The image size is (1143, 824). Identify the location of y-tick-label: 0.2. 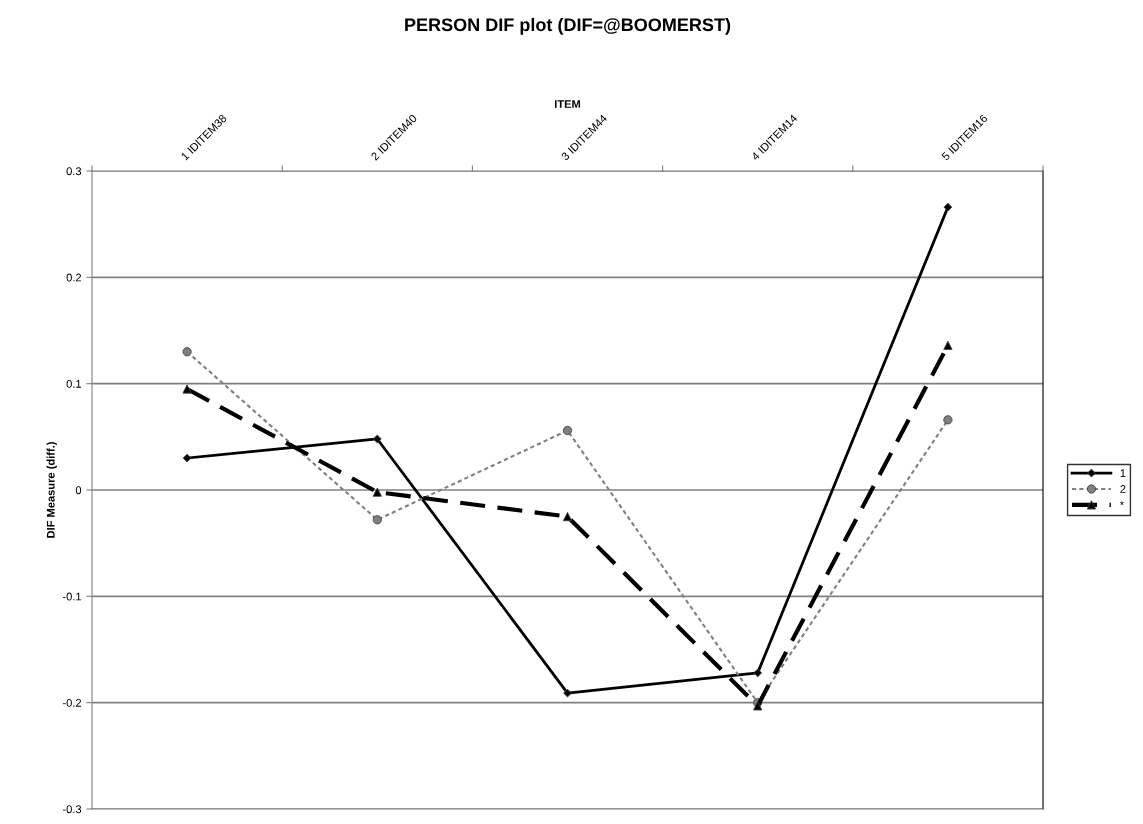
(74, 277).